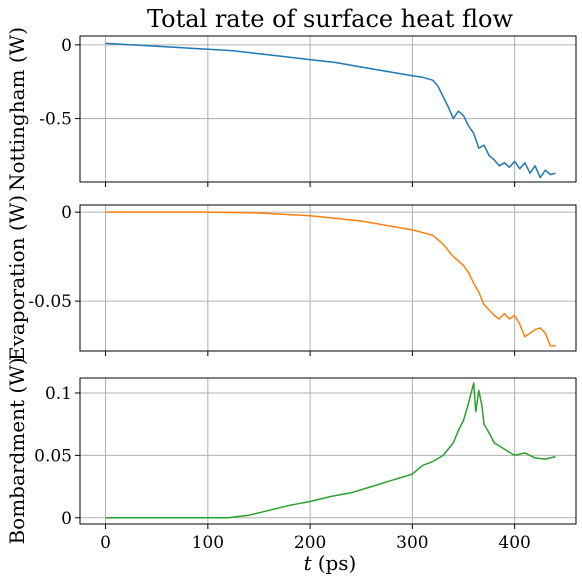 The image size is (582, 582). I want to click on y-tick-label: 0.05, so click(53, 456).